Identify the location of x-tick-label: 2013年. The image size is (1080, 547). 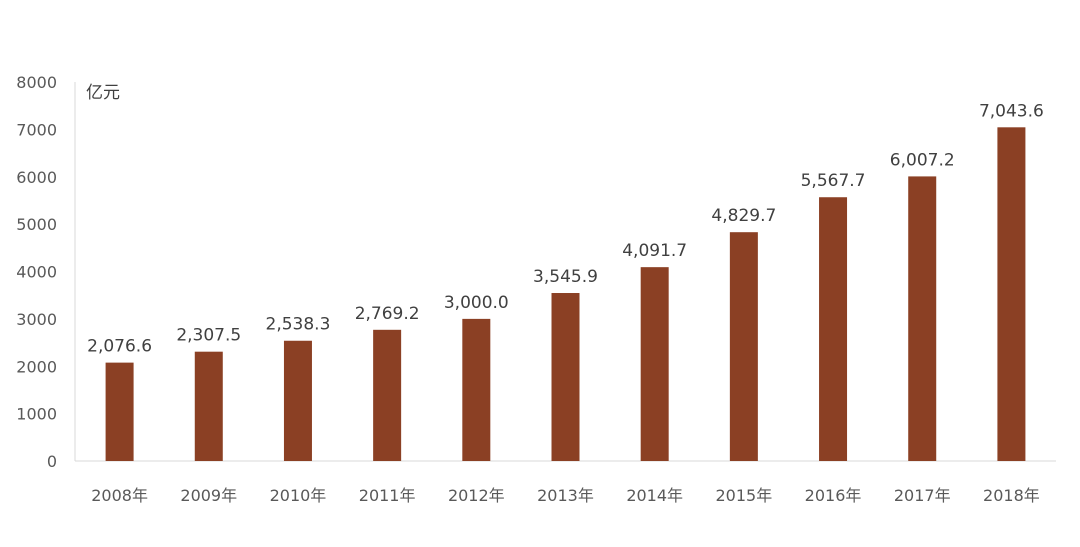
(565, 495).